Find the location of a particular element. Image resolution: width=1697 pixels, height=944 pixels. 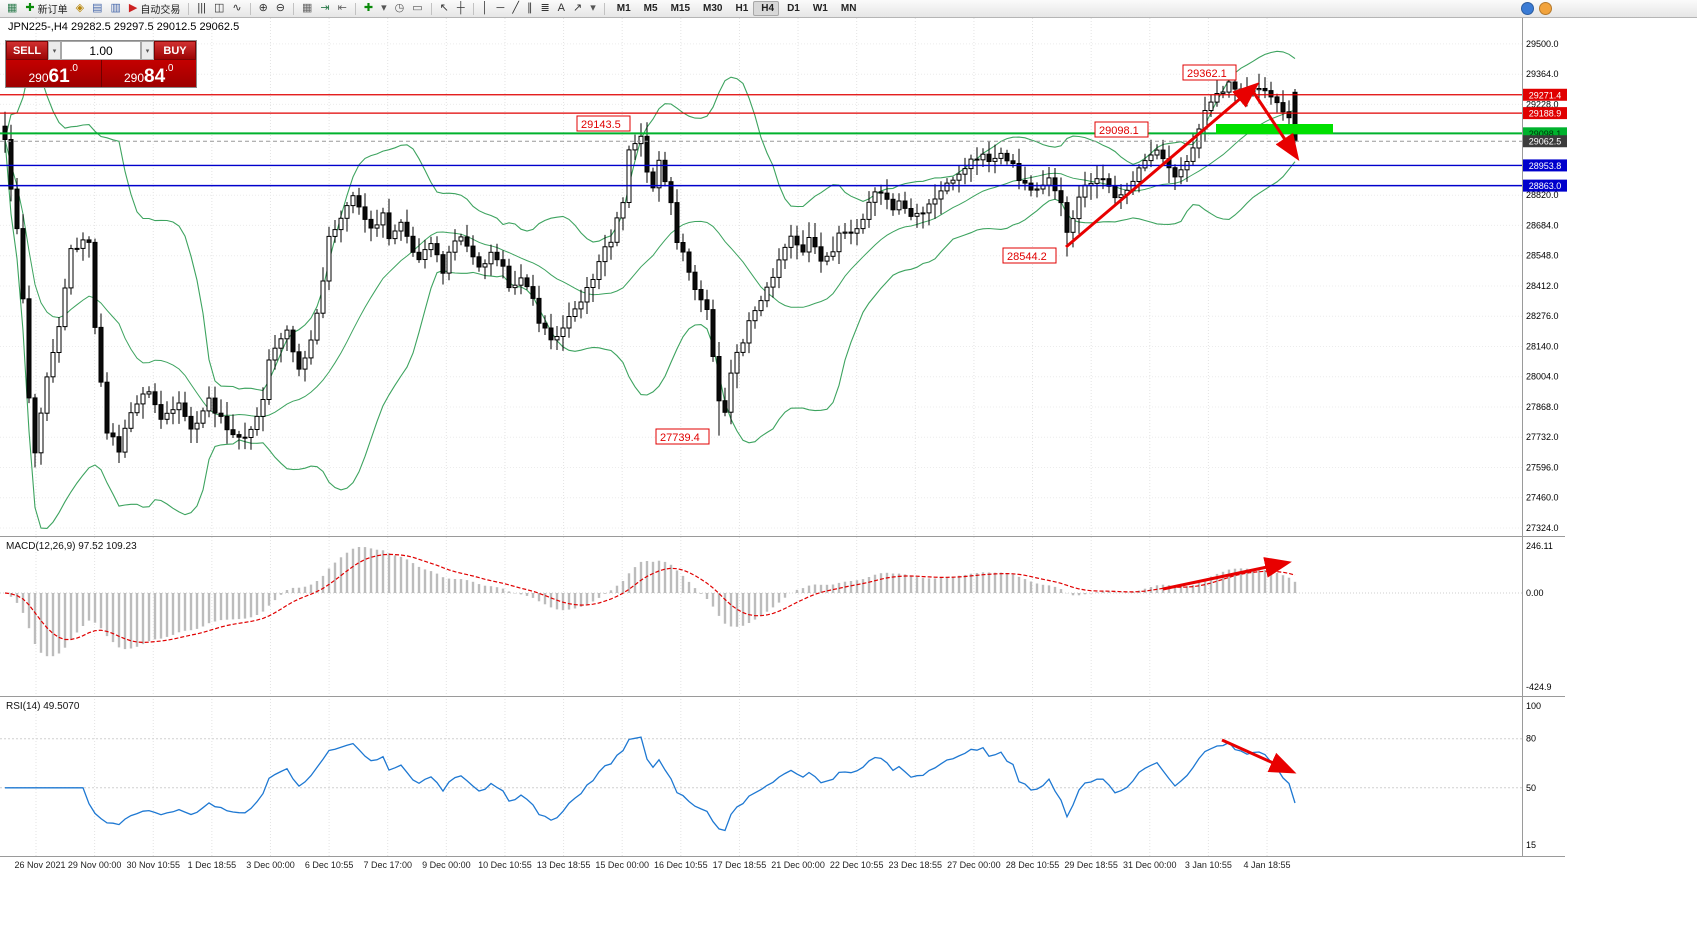

timeframe-h1-label: H1 is located at coordinates (742, 8).